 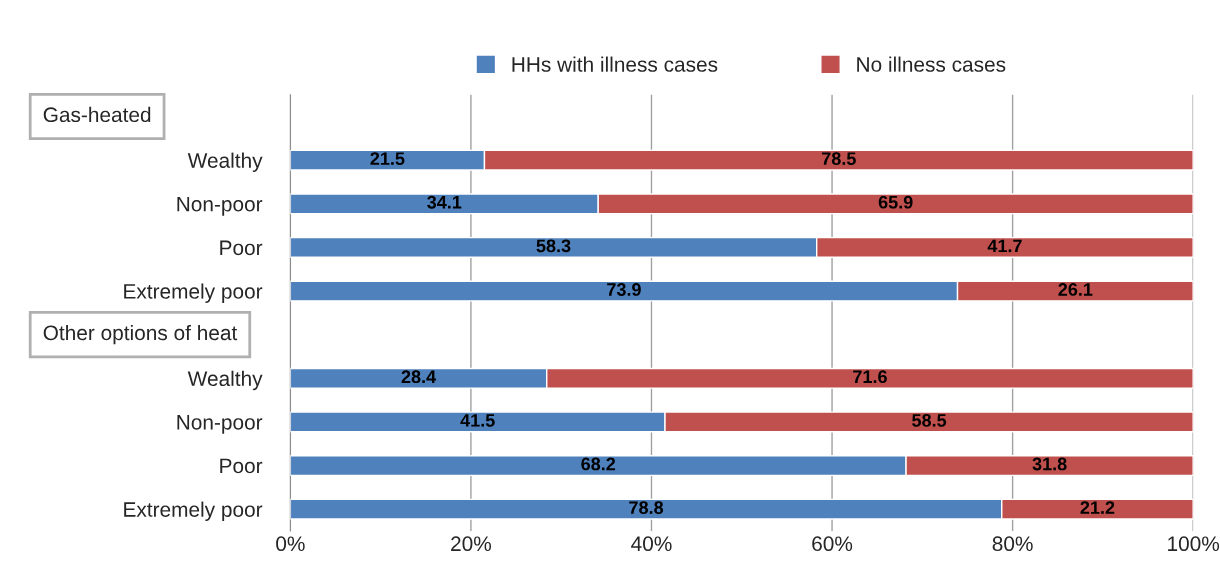 I want to click on x-tick-label: 20%, so click(x=471, y=544).